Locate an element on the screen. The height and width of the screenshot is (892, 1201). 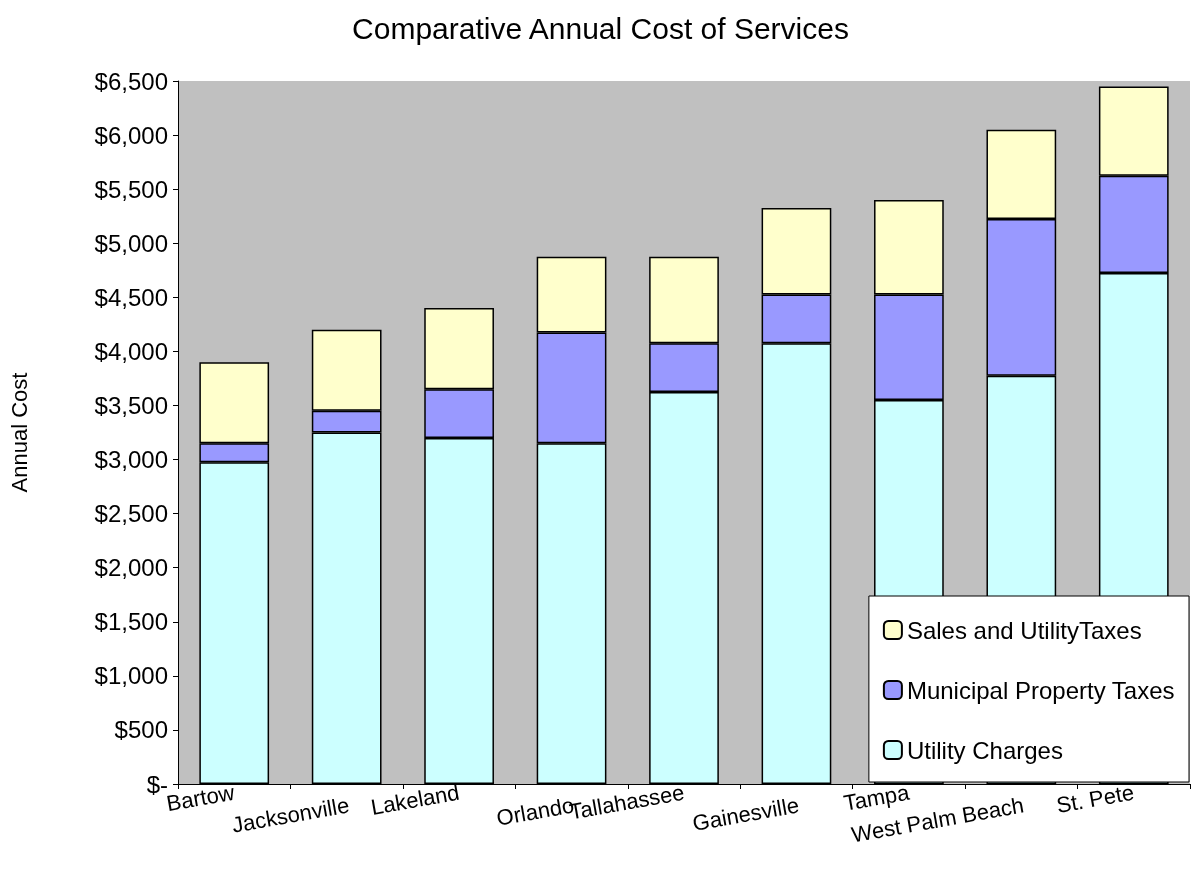
x-tick-label: Lakeland is located at coordinates (415, 799).